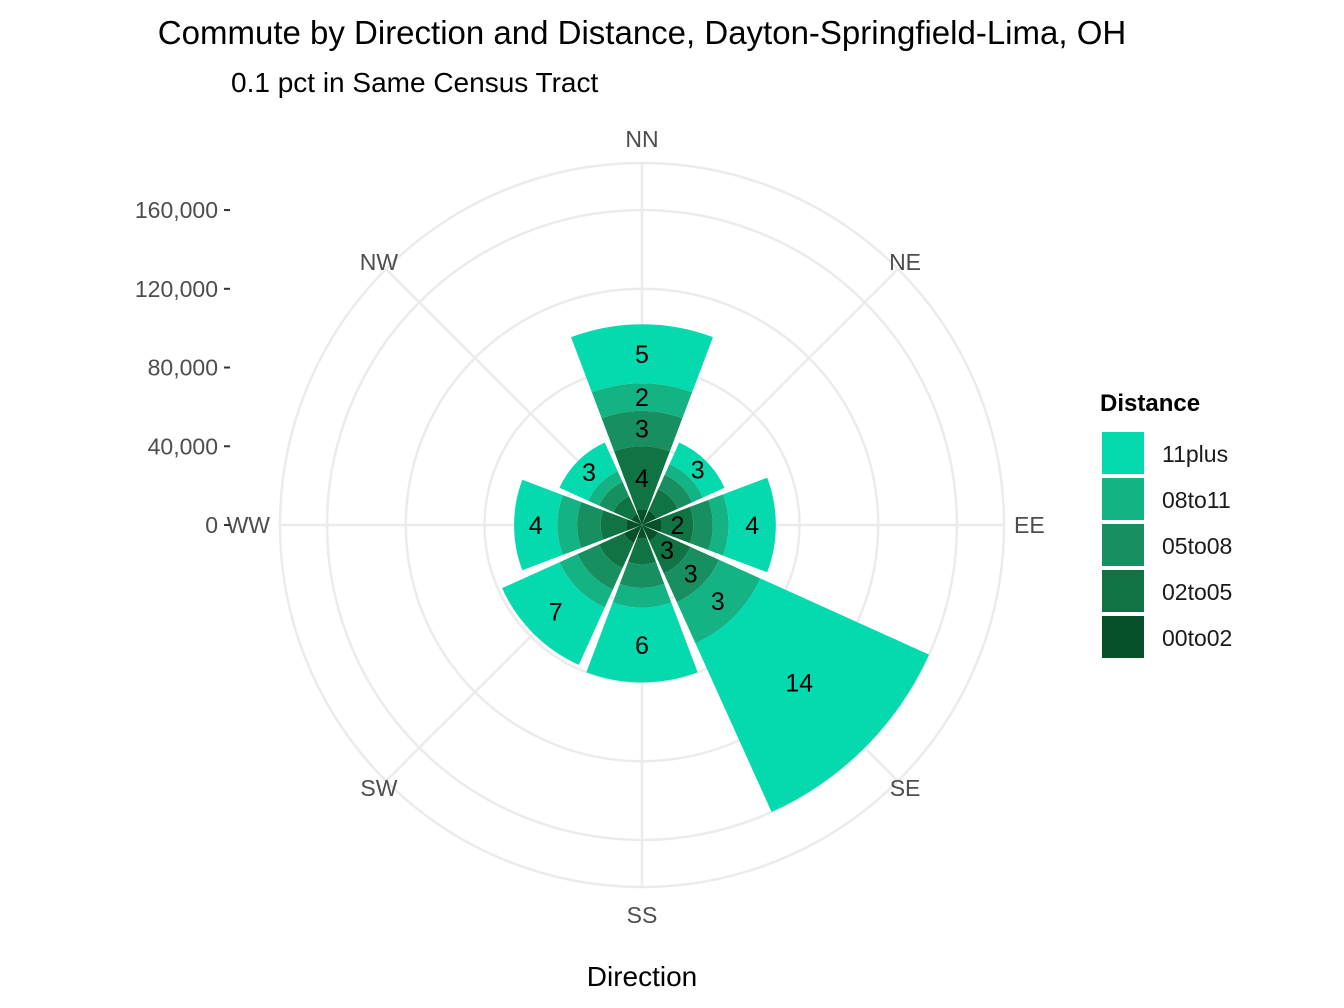  Describe the element at coordinates (378, 788) in the screenshot. I see `direction-label-sw: SW` at that location.